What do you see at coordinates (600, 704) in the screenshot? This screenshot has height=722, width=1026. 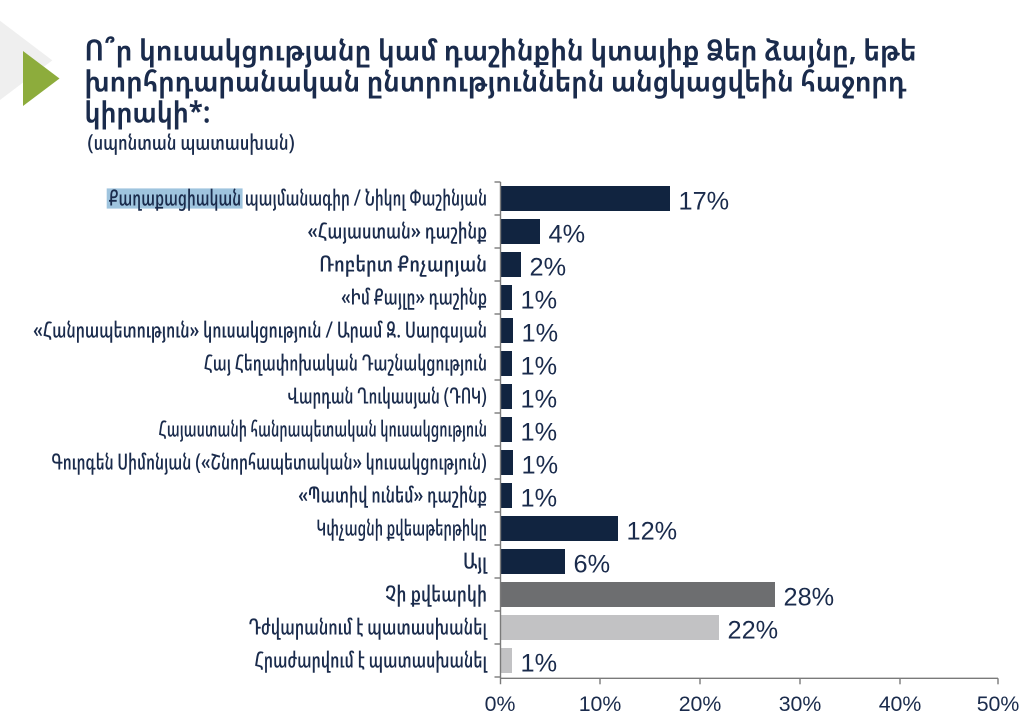 I see `svg-text: 10%` at bounding box center [600, 704].